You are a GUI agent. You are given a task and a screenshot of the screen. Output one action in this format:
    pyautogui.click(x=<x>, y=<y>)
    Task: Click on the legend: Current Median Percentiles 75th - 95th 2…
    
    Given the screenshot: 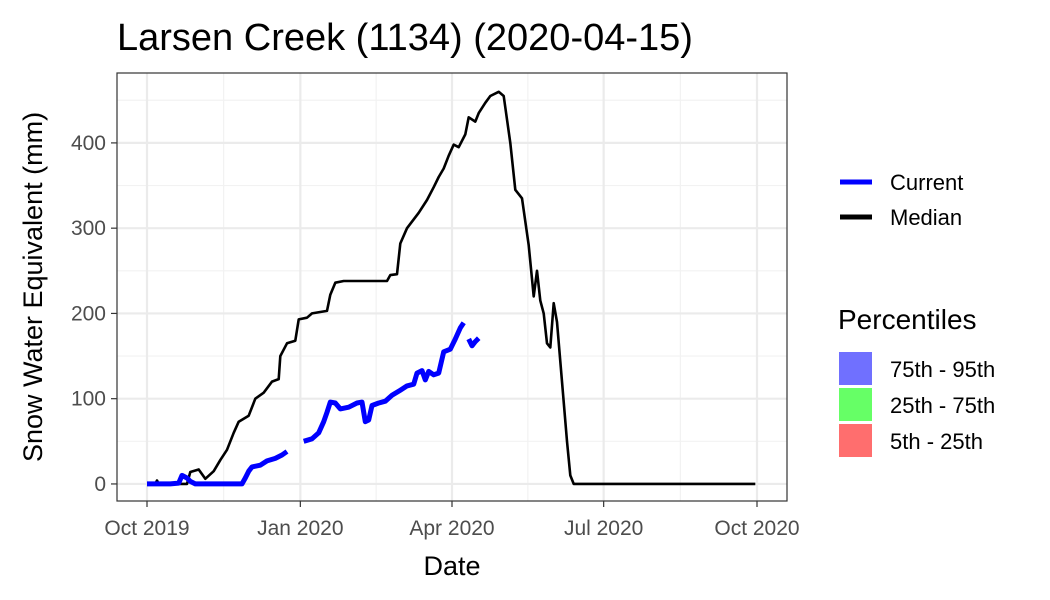 What is the action you would take?
    pyautogui.click(x=916, y=313)
    